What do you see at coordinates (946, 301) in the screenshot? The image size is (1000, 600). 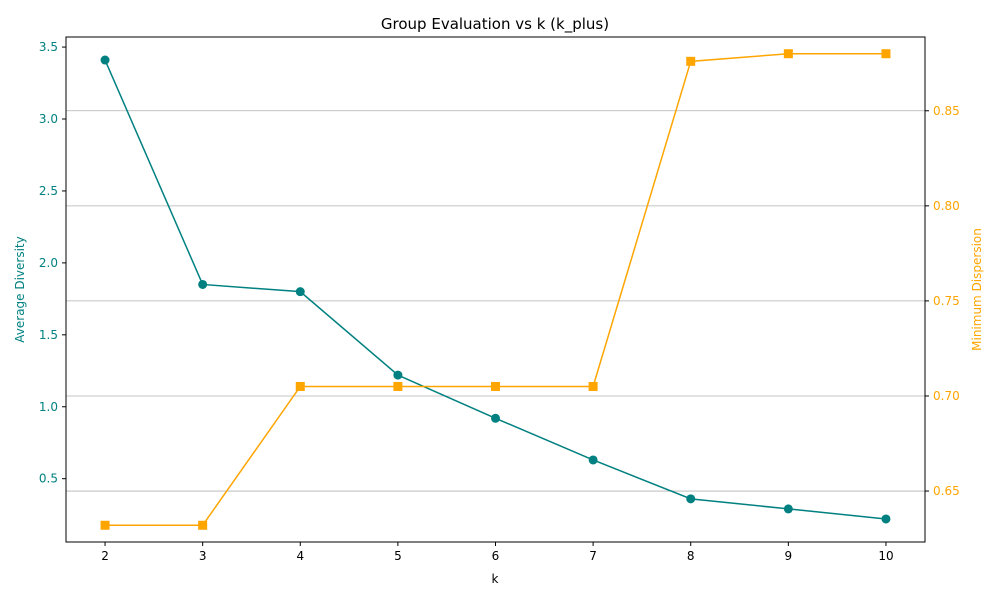 I see `right-y-tick-label: 0.75` at bounding box center [946, 301].